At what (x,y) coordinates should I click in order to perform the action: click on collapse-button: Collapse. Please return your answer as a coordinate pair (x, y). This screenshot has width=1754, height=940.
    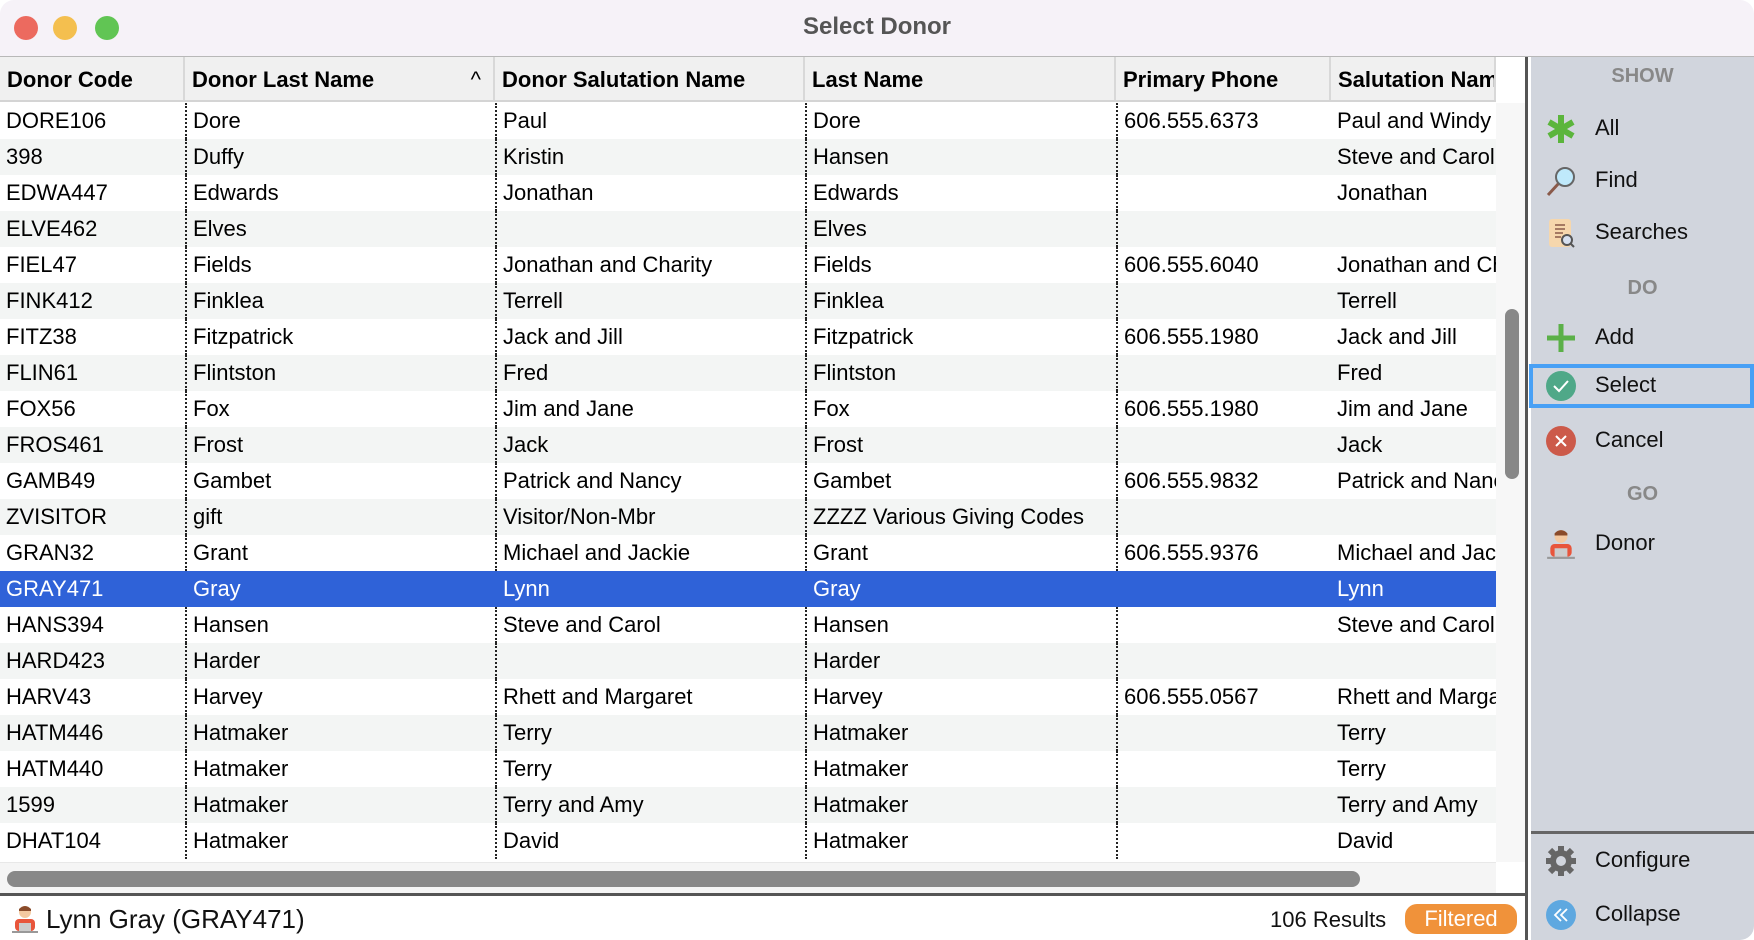
    Looking at the image, I should click on (1642, 915).